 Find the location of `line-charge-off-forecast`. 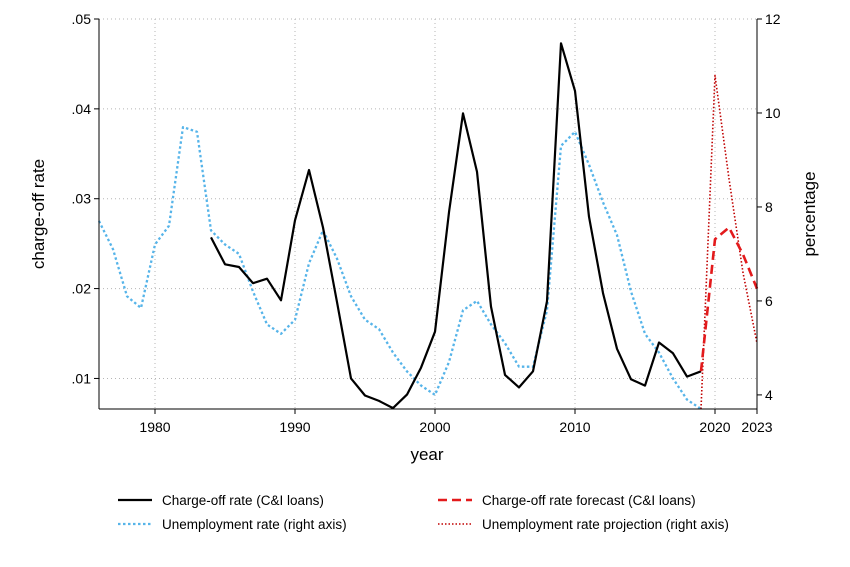

line-charge-off-forecast is located at coordinates (729, 299).